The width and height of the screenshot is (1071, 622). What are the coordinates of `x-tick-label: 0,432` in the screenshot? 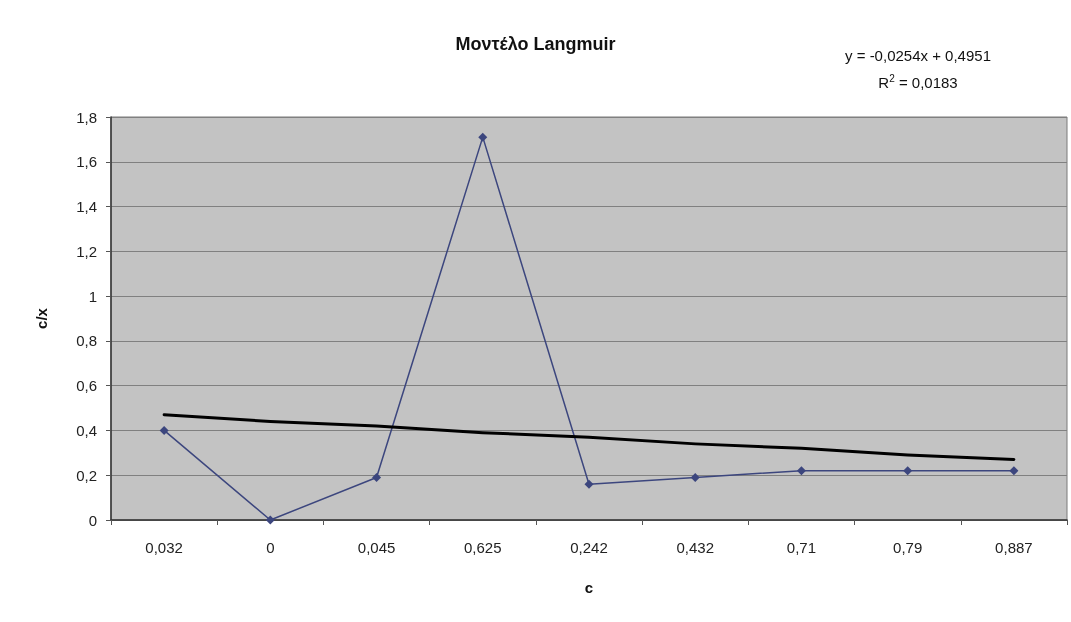 It's located at (695, 547).